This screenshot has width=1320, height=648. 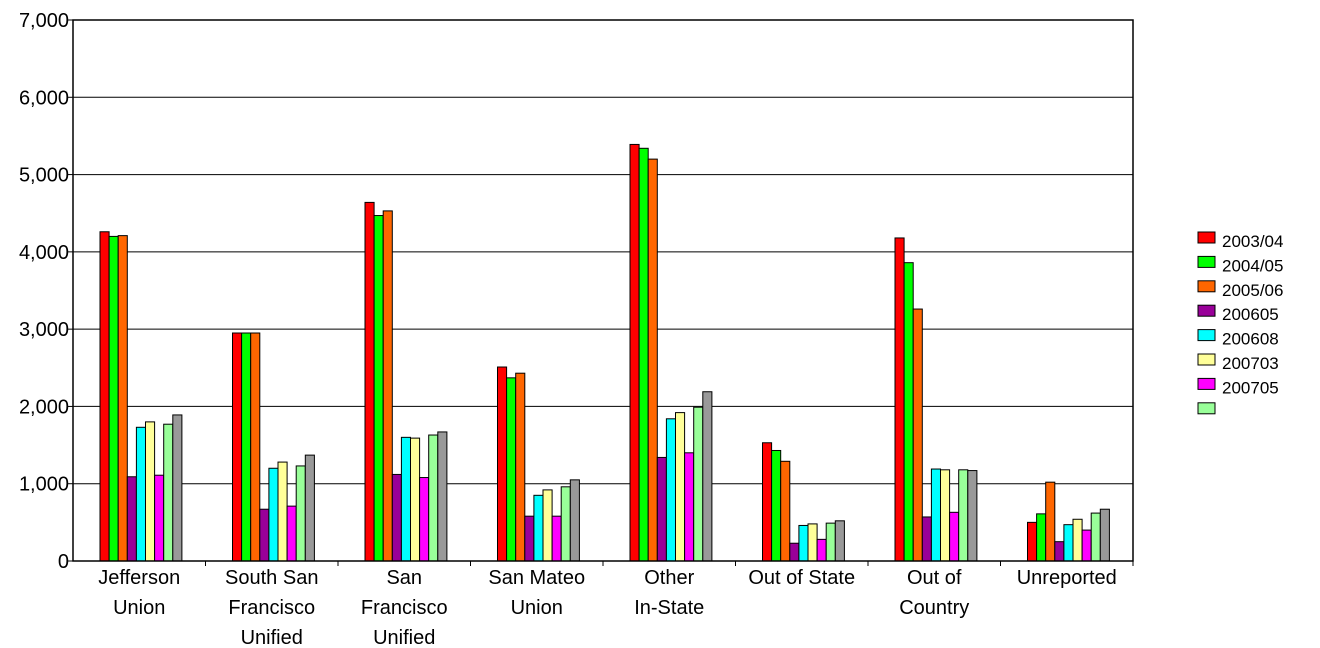 I want to click on x-category-label: Out of, so click(x=934, y=578).